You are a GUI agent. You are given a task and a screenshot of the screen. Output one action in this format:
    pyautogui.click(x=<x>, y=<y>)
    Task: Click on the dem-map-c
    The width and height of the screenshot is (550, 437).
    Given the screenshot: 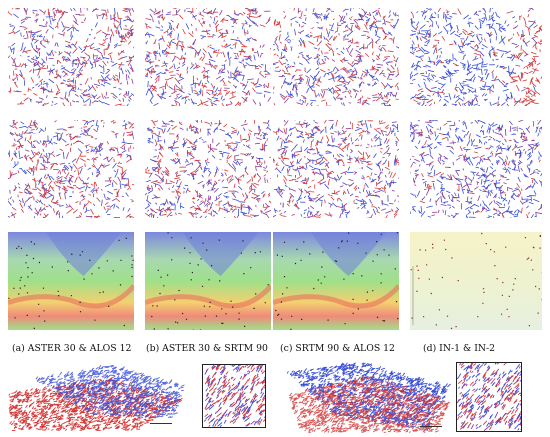 What is the action you would take?
    pyautogui.click(x=336, y=281)
    